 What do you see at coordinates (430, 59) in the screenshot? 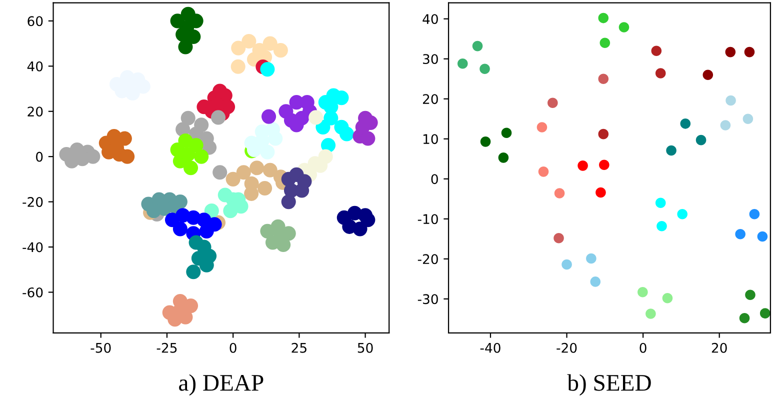
I see `y-tick-label: 30` at bounding box center [430, 59].